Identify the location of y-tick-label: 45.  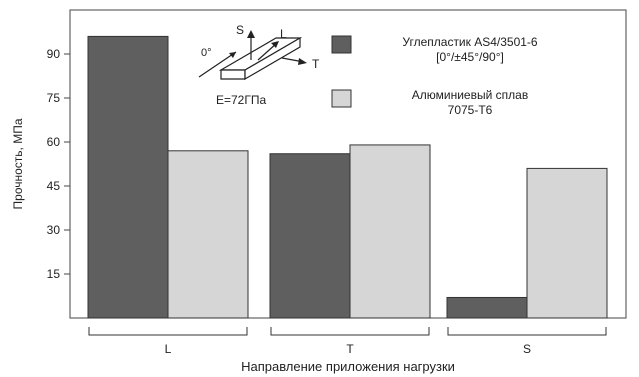
(54, 186).